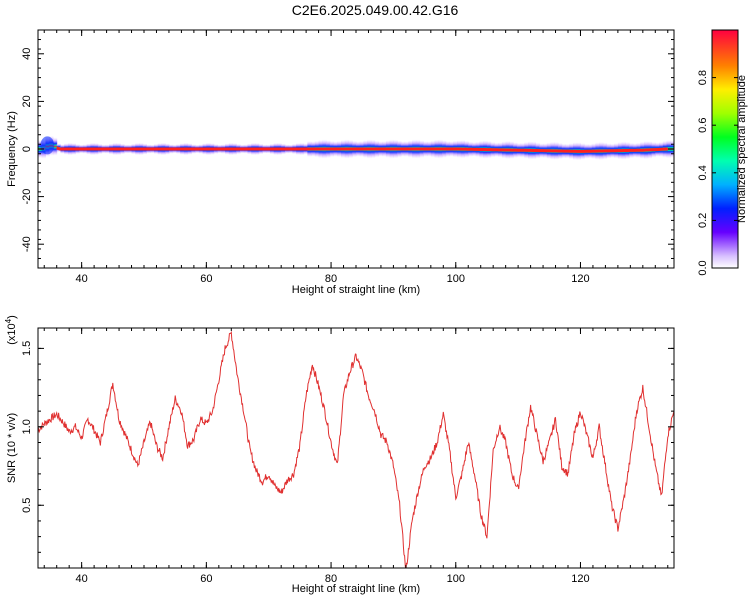  Describe the element at coordinates (456, 579) in the screenshot. I see `snr-x-tick-label: 100` at that location.